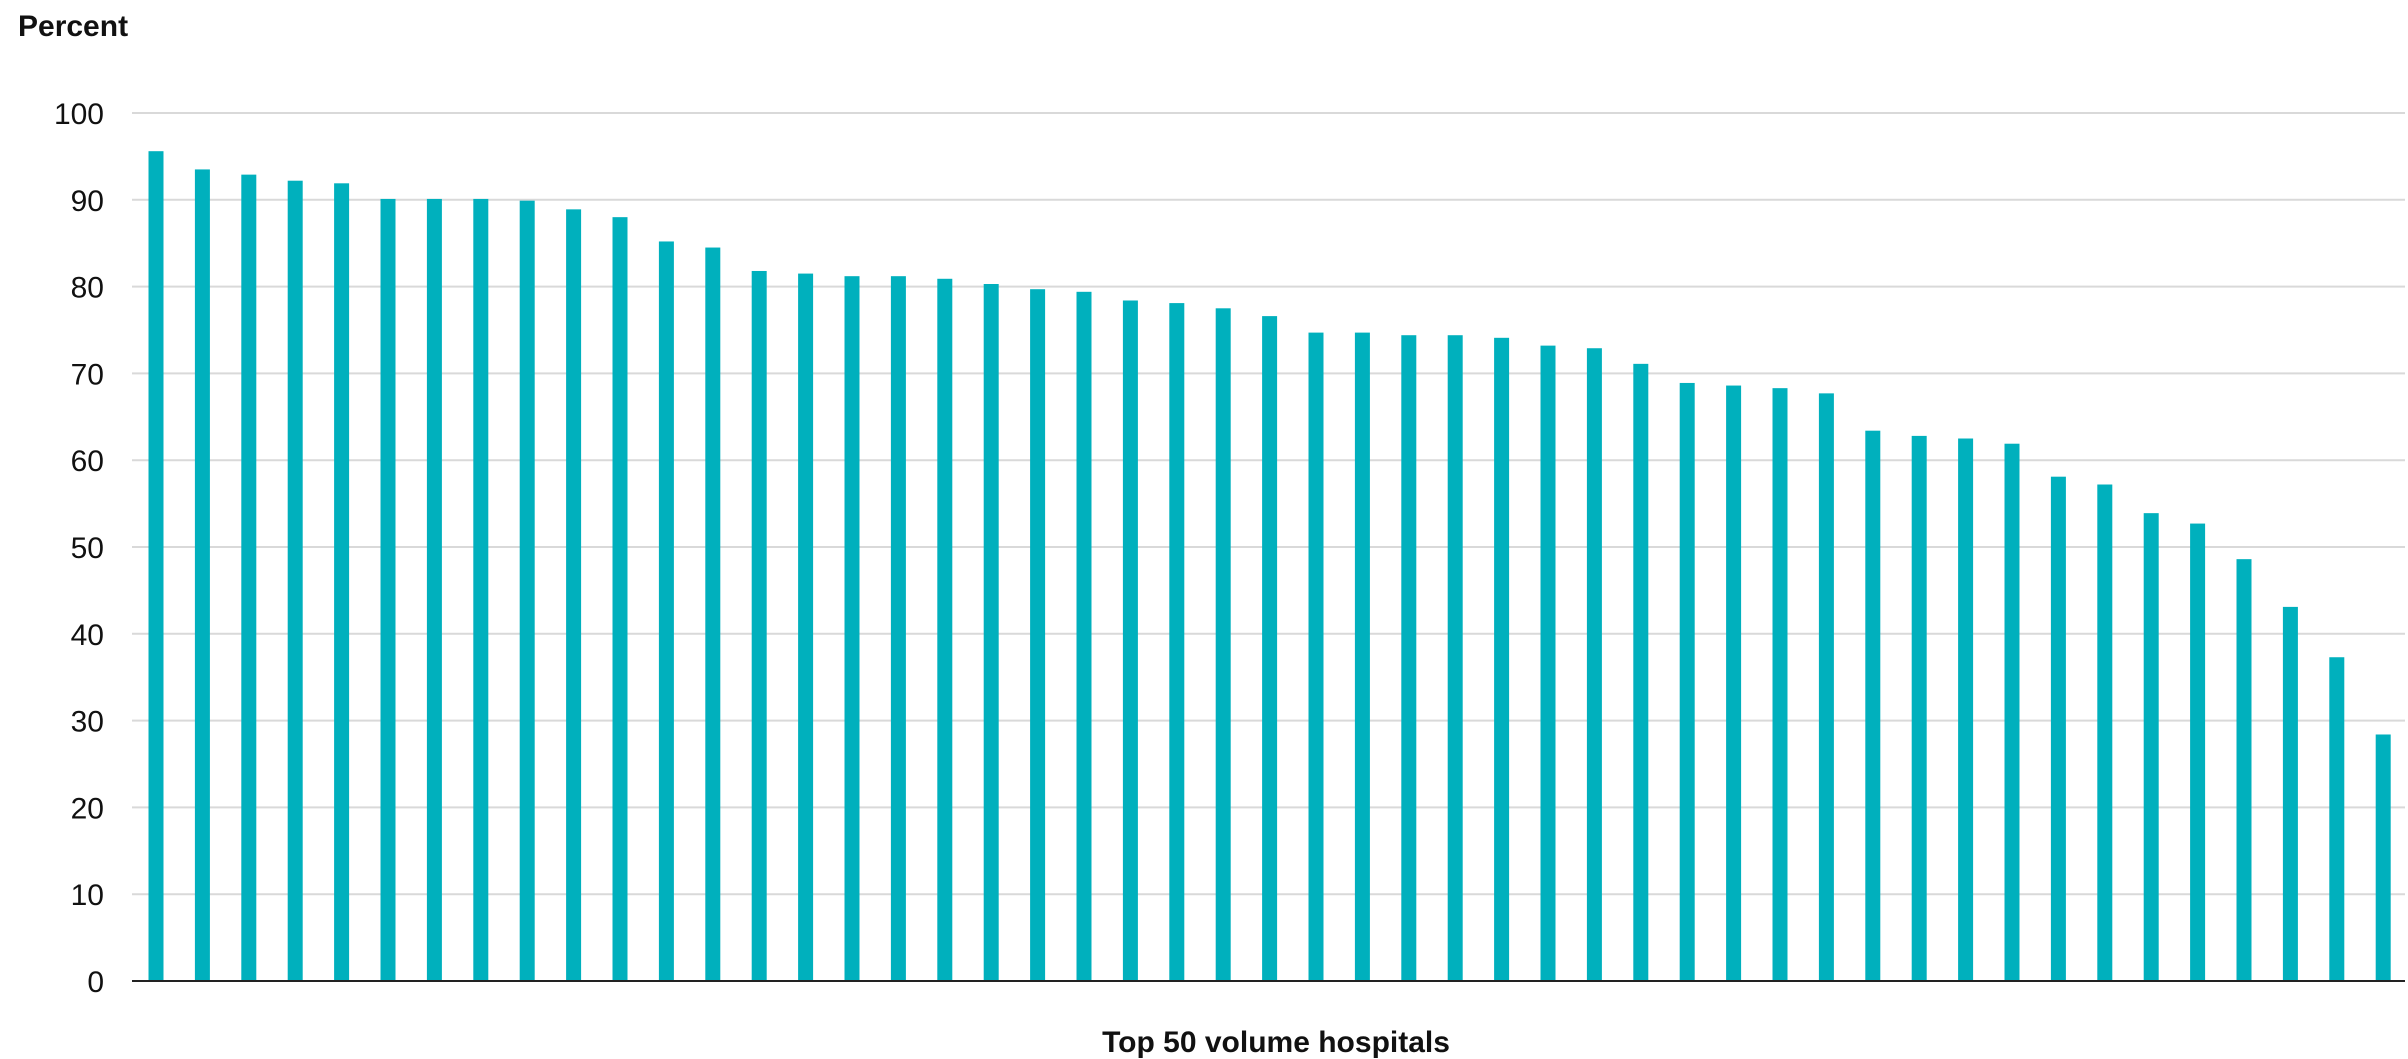 This screenshot has width=2408, height=1059. I want to click on y-tick-labels: 0 10 20 30 40 50 60 70 80 90 100, so click(79, 548).